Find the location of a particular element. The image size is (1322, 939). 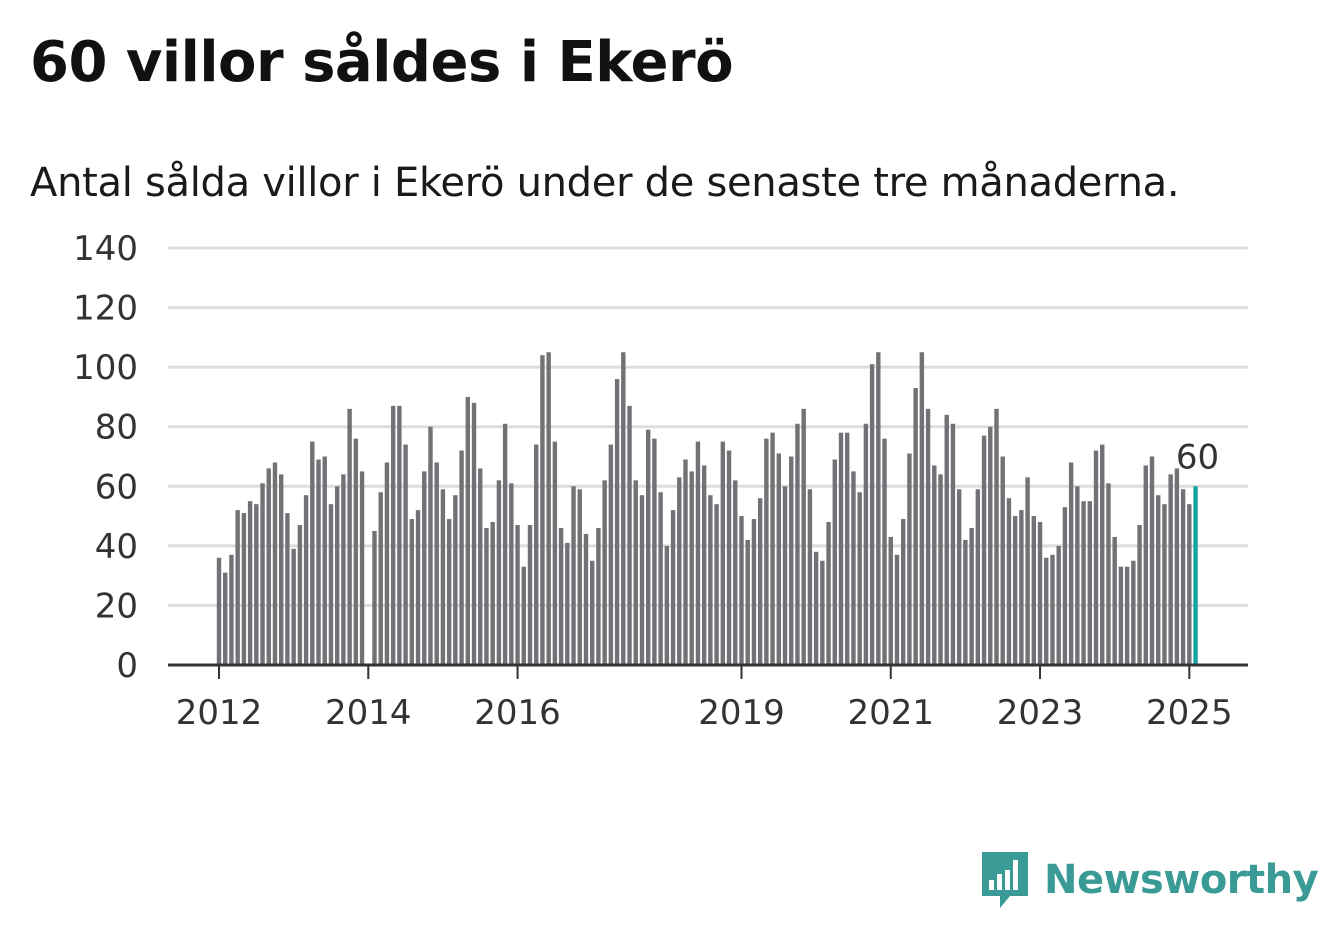

y-tick-label: 60 is located at coordinates (116, 487).